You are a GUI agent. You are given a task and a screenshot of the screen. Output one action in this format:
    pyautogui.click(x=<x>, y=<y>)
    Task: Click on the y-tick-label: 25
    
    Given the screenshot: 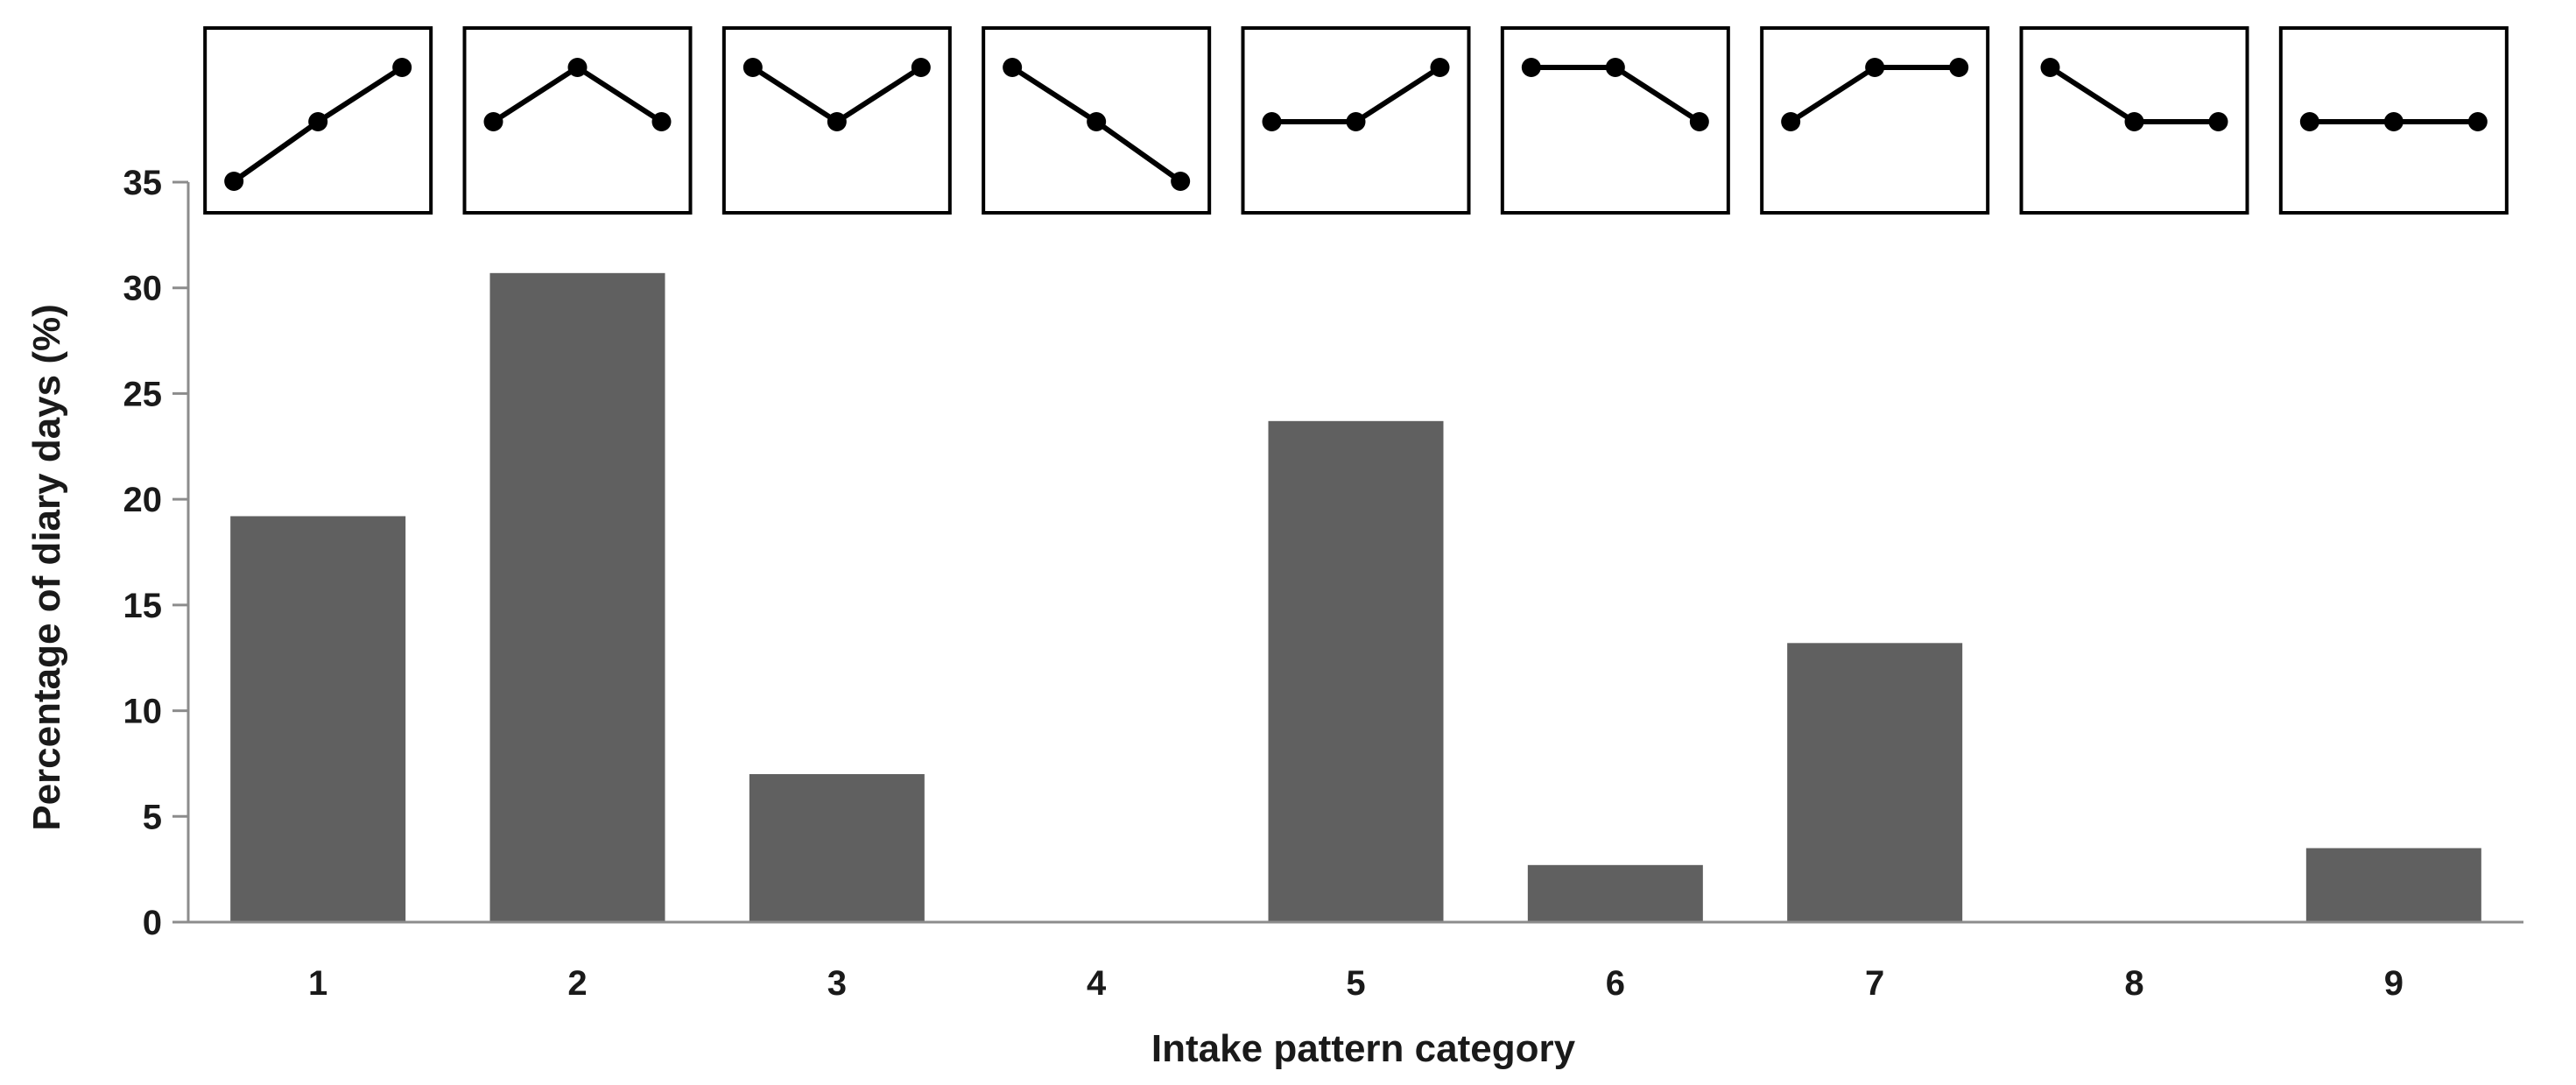 What is the action you would take?
    pyautogui.click(x=143, y=394)
    